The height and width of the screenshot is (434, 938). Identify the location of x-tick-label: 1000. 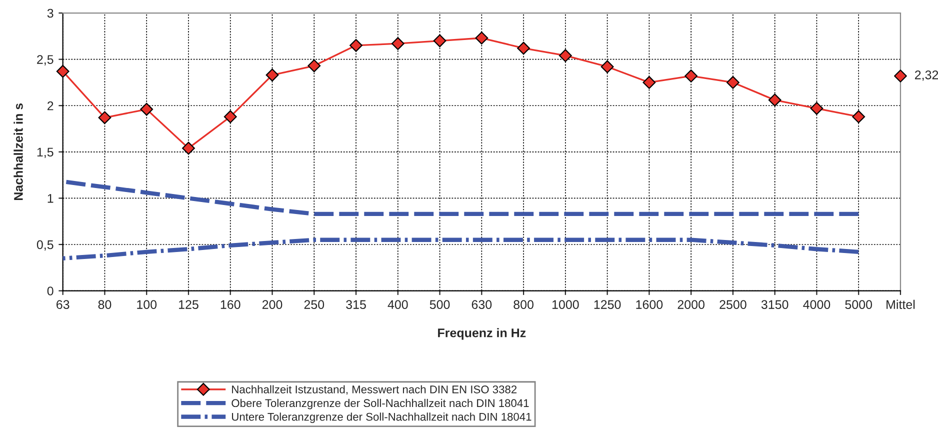
(565, 304).